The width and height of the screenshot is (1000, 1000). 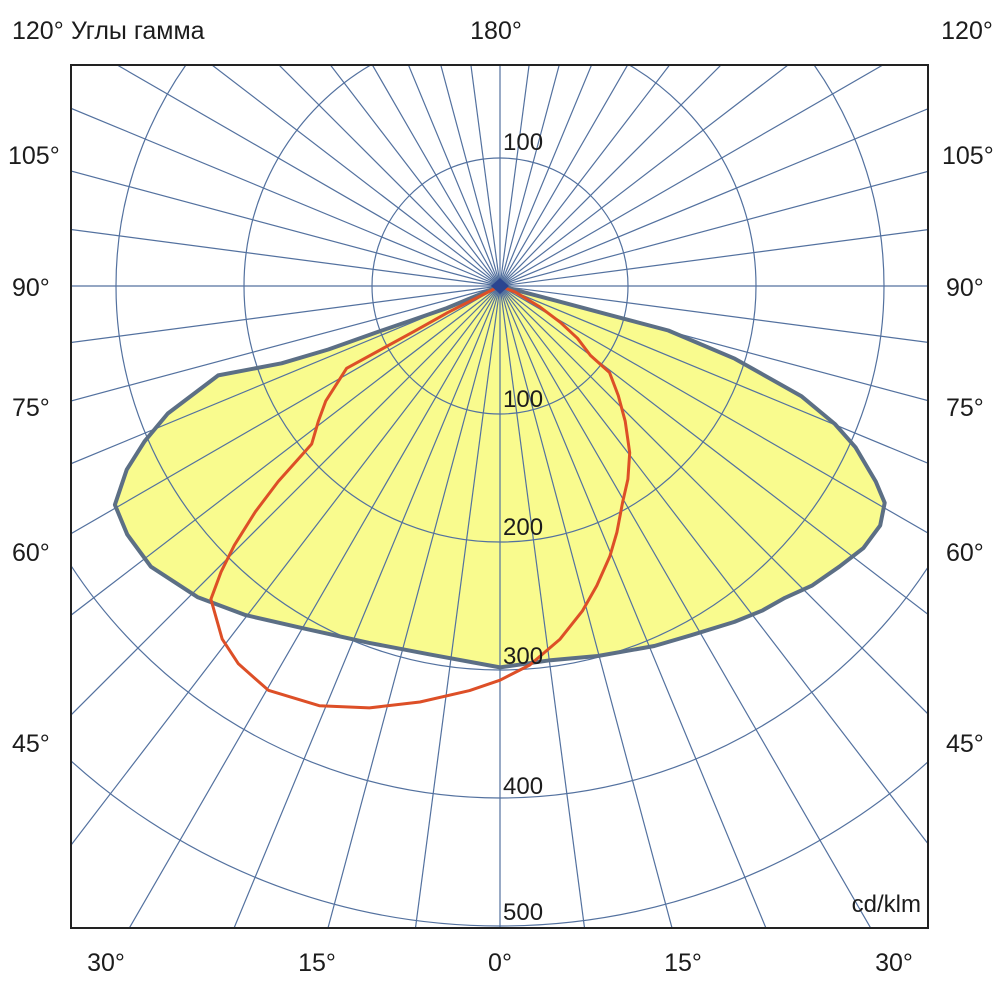 What do you see at coordinates (500, 286) in the screenshot?
I see `center-dot` at bounding box center [500, 286].